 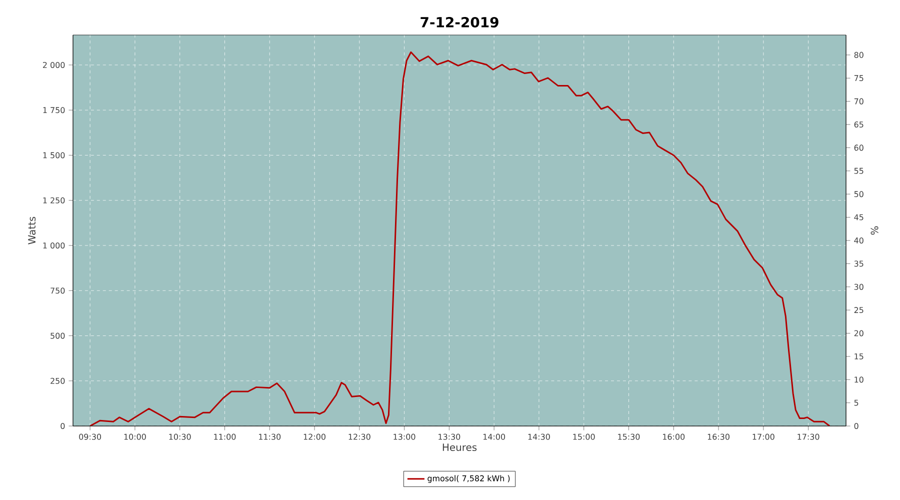 What do you see at coordinates (32, 230) in the screenshot?
I see `y-axis-title: Watts` at bounding box center [32, 230].